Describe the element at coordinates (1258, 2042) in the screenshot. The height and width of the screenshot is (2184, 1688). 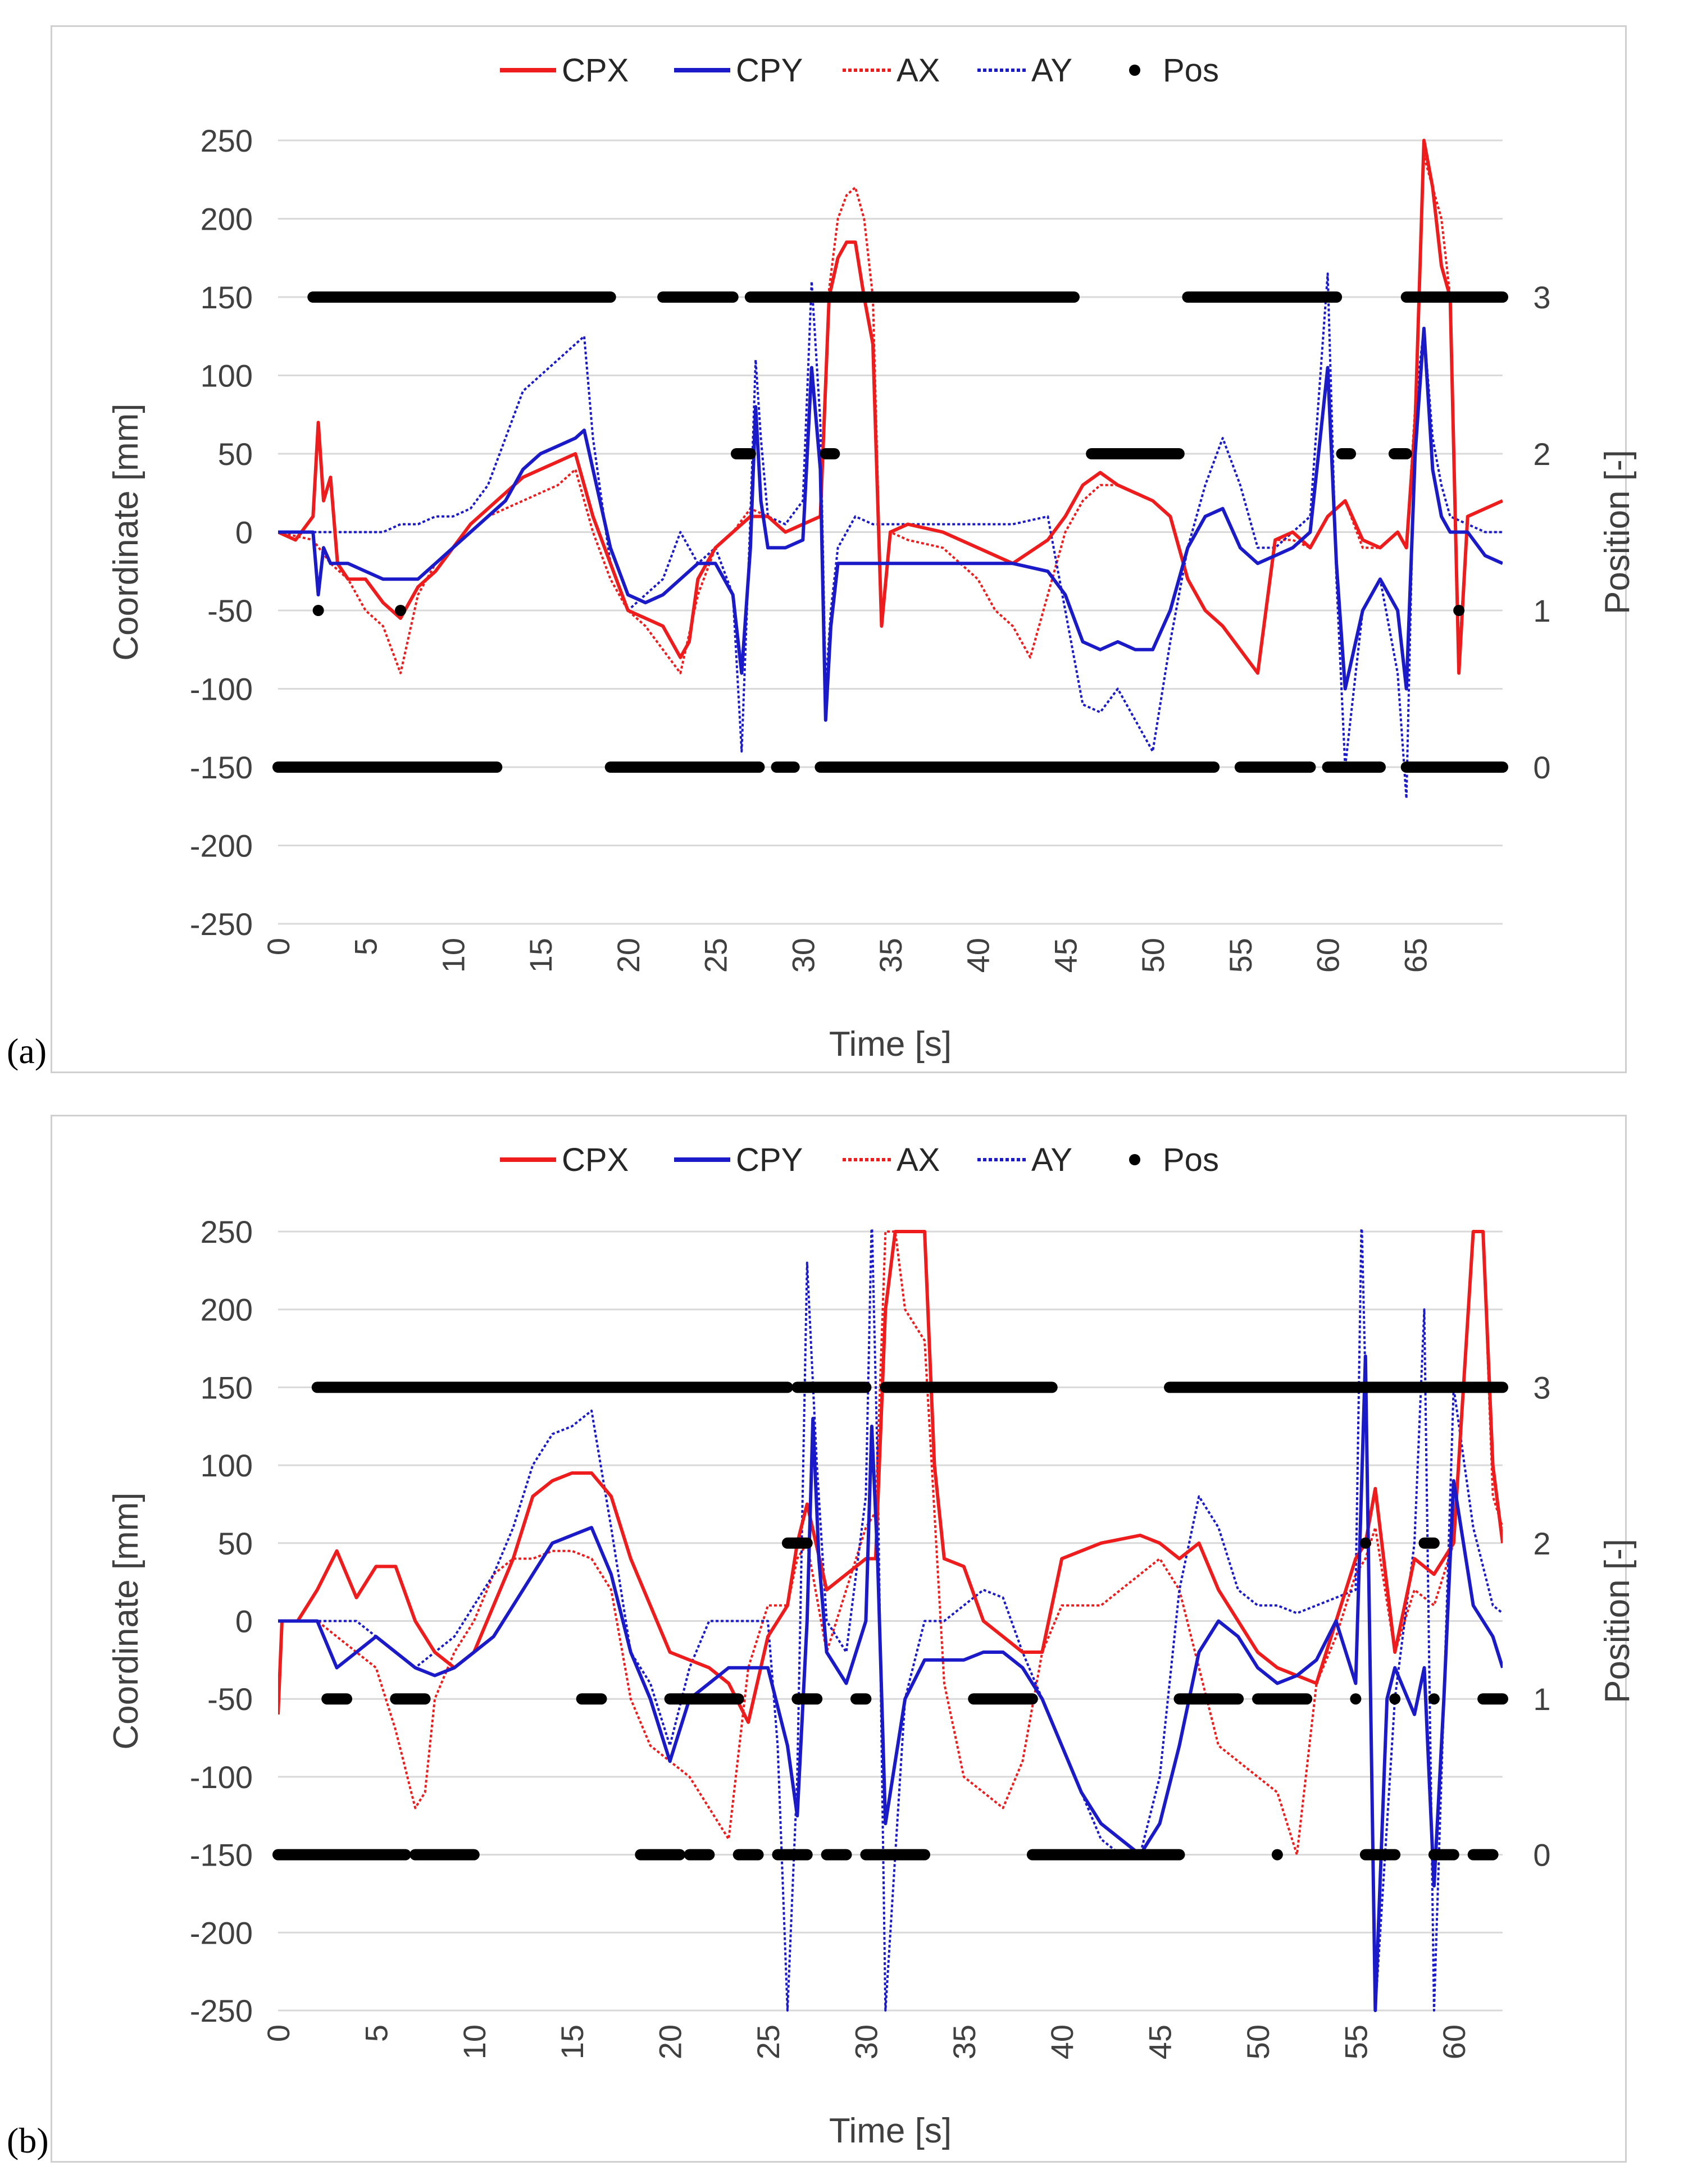
I see `c1-x-tick-label: 50` at that location.